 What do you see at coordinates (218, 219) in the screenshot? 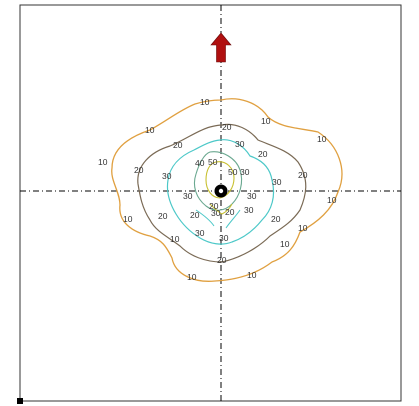
I see `contour-line-30-inner` at bounding box center [218, 219].